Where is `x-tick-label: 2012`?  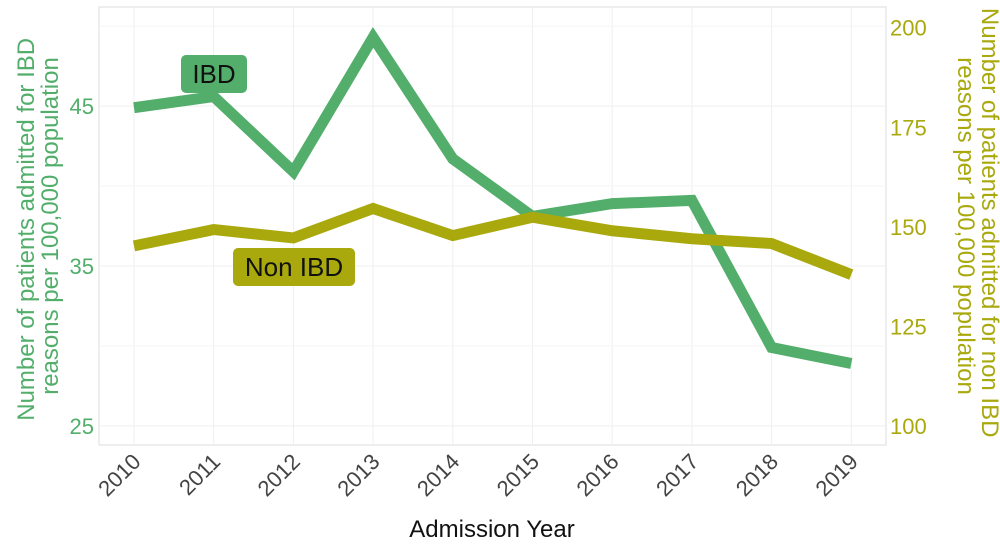
x-tick-label: 2012 is located at coordinates (279, 475).